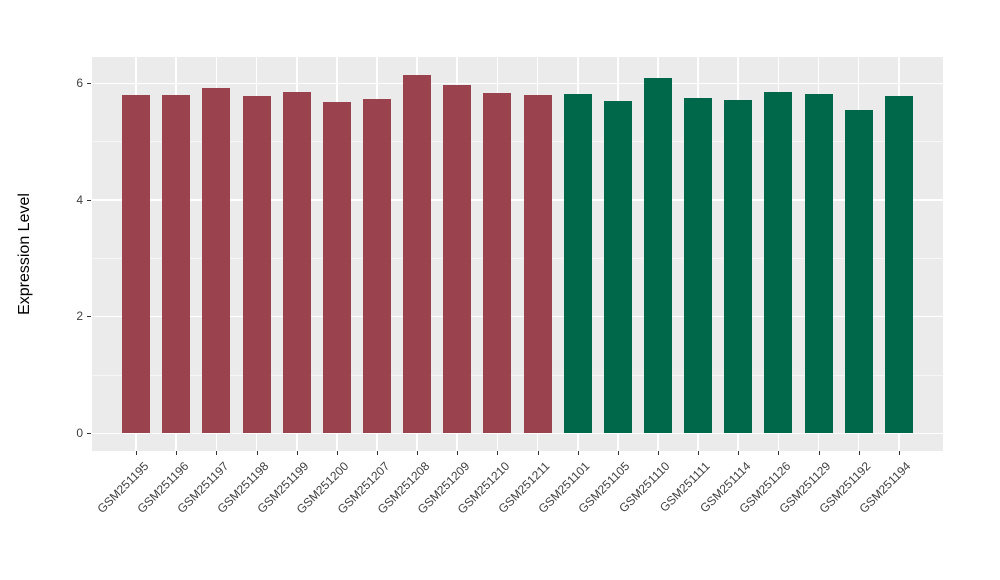 The image size is (1000, 580). Describe the element at coordinates (136, 263) in the screenshot. I see `bar-GSM251195` at that location.